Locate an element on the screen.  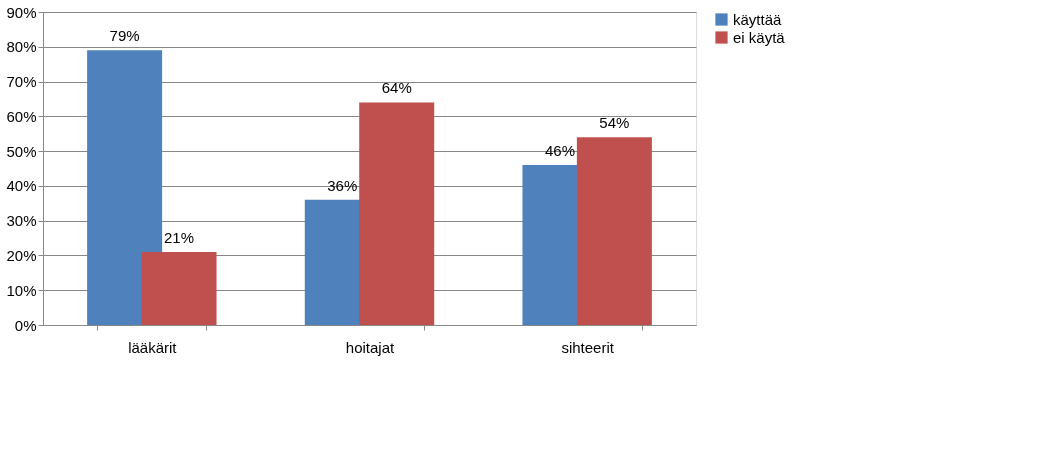
y-tick-label: 40% is located at coordinates (21, 186).